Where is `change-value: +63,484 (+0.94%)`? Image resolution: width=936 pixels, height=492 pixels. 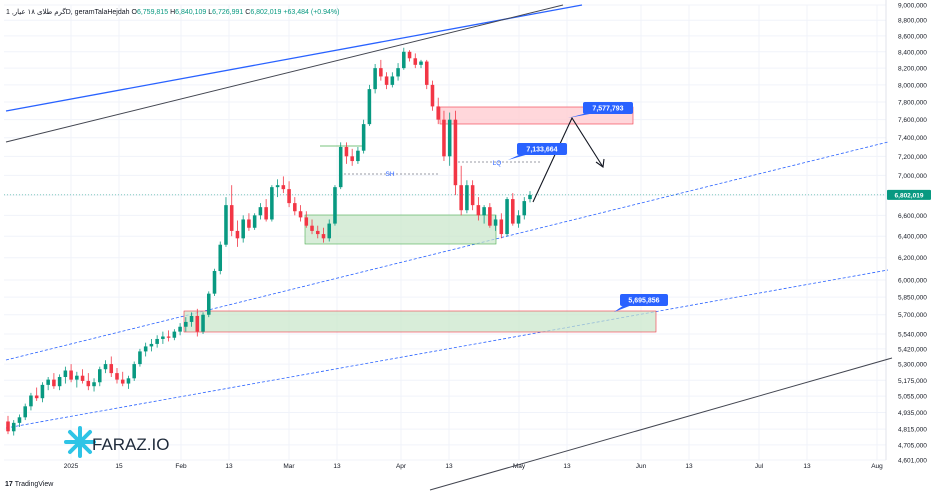
change-value: +63,484 (+0.94%) is located at coordinates (311, 12).